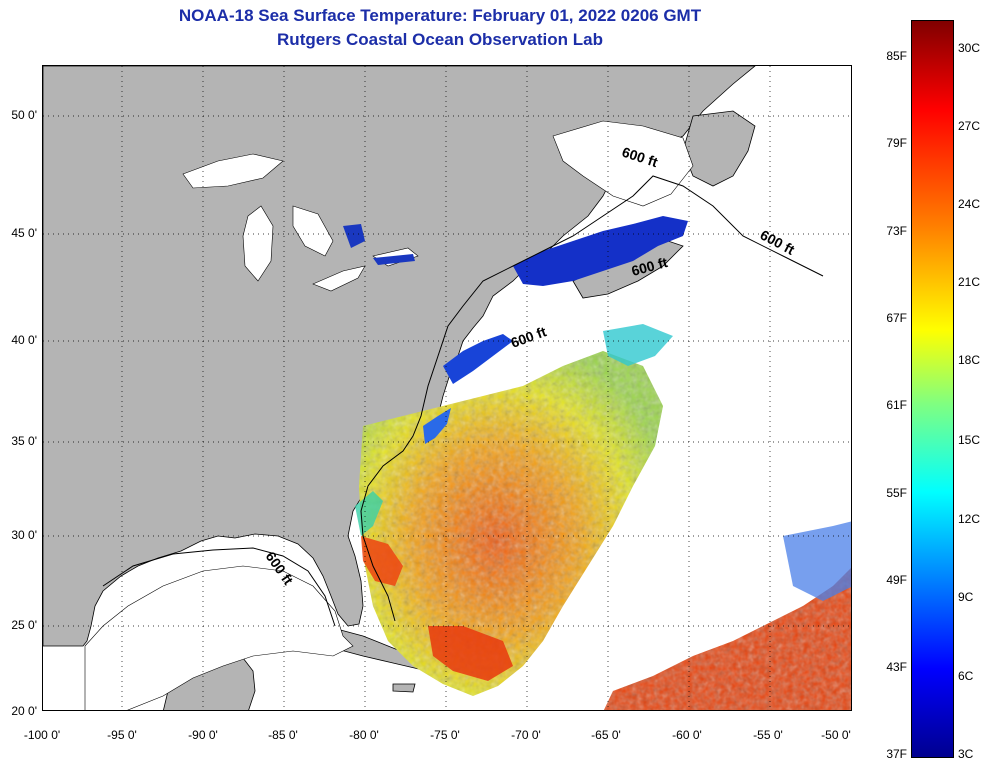 The height and width of the screenshot is (770, 984). Describe the element at coordinates (606, 735) in the screenshot. I see `lon-label: -65 0'` at that location.